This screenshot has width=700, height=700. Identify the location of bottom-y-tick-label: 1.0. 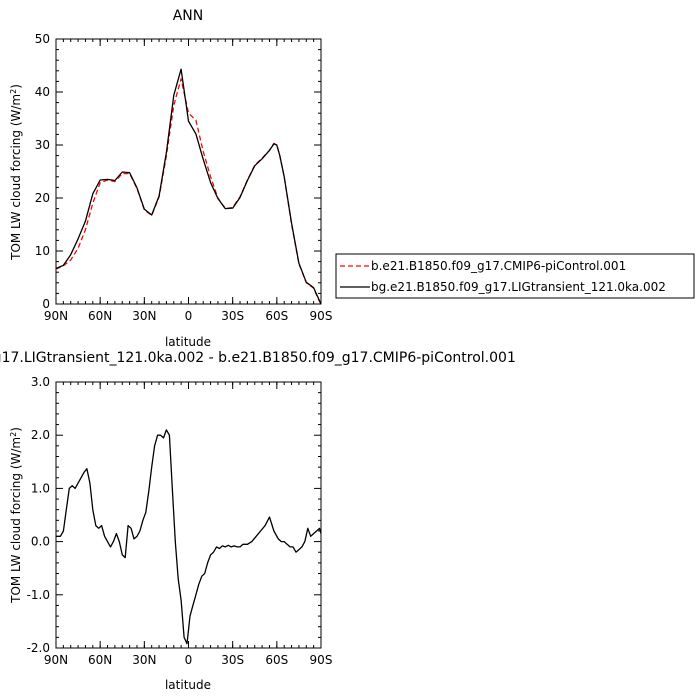
(40, 488).